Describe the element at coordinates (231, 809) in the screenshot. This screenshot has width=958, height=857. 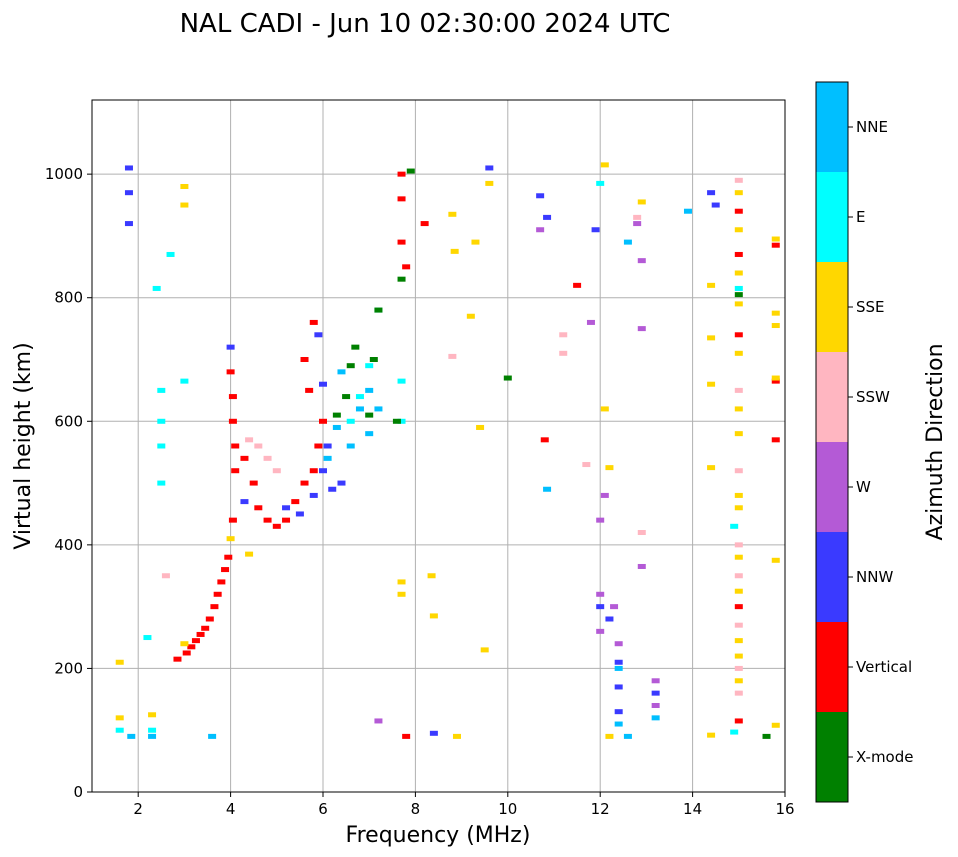
I see `x-tick-label: 4` at that location.